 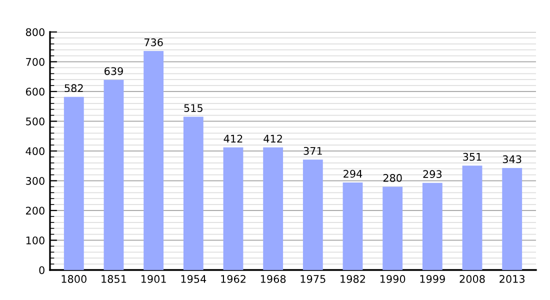 I want to click on x-tick-label: 1999, so click(x=432, y=279).